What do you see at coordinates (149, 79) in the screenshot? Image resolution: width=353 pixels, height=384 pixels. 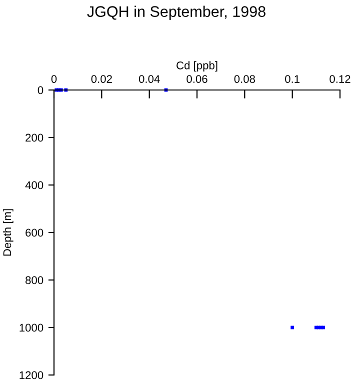 I see `x-tick-label: 0.04` at bounding box center [149, 79].